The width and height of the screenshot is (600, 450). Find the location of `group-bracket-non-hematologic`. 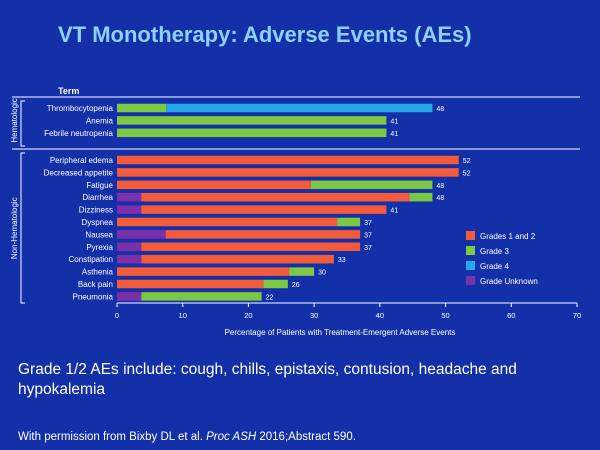

group-bracket-non-hematologic is located at coordinates (22, 228).